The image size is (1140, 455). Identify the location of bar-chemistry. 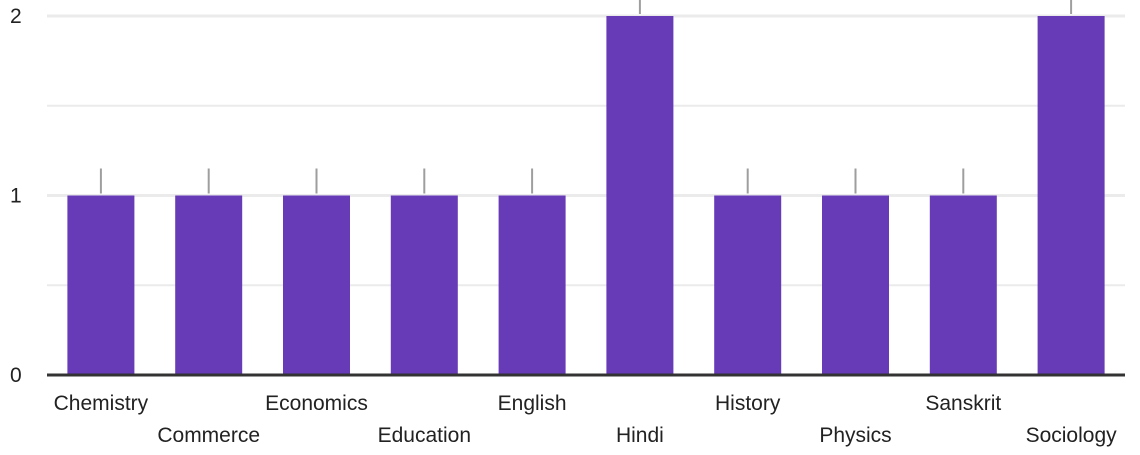
(101, 285).